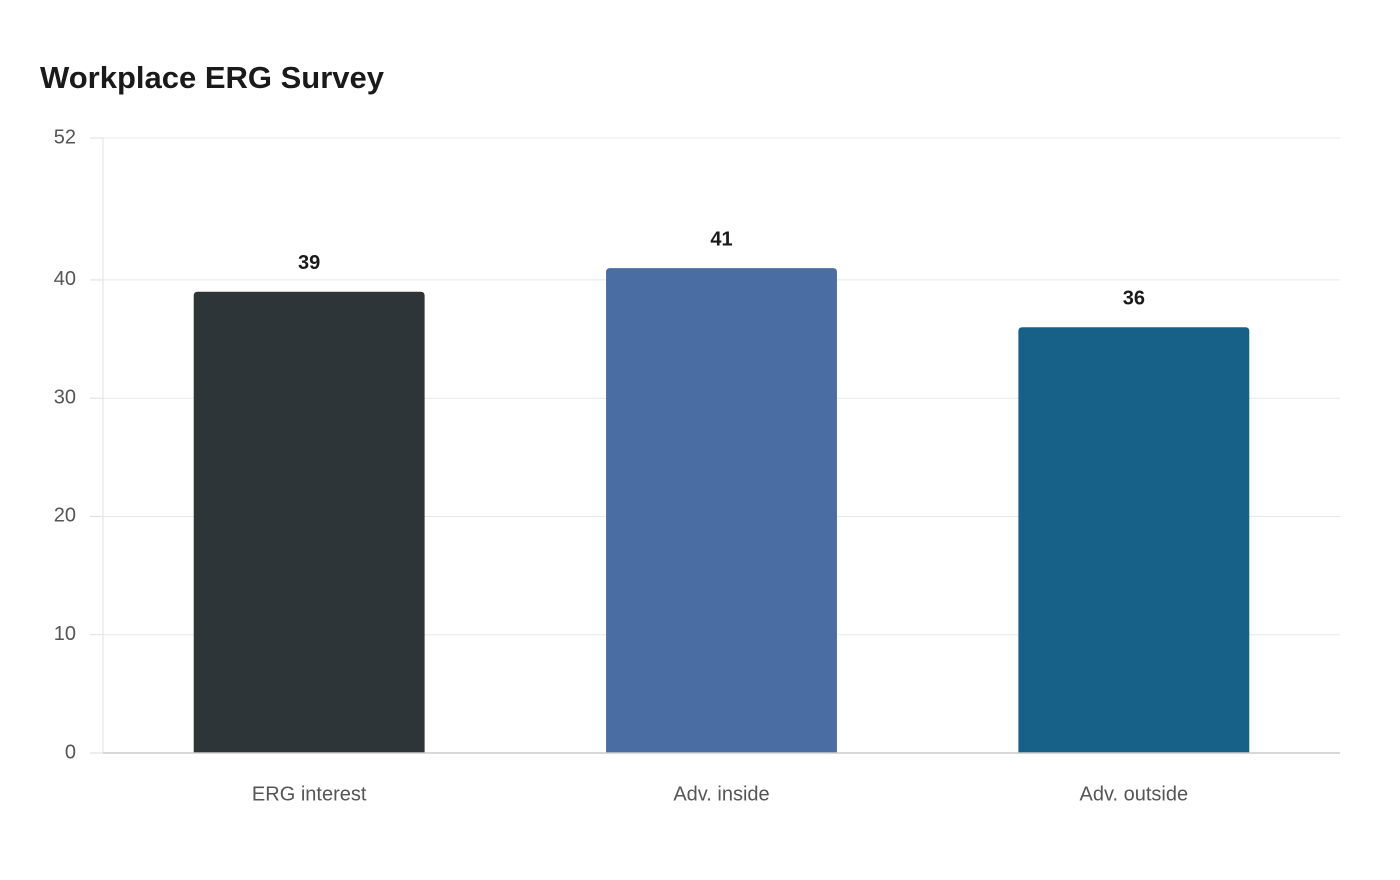 This screenshot has width=1400, height=880. What do you see at coordinates (721, 794) in the screenshot?
I see `x-tick-label: Adv. inside` at bounding box center [721, 794].